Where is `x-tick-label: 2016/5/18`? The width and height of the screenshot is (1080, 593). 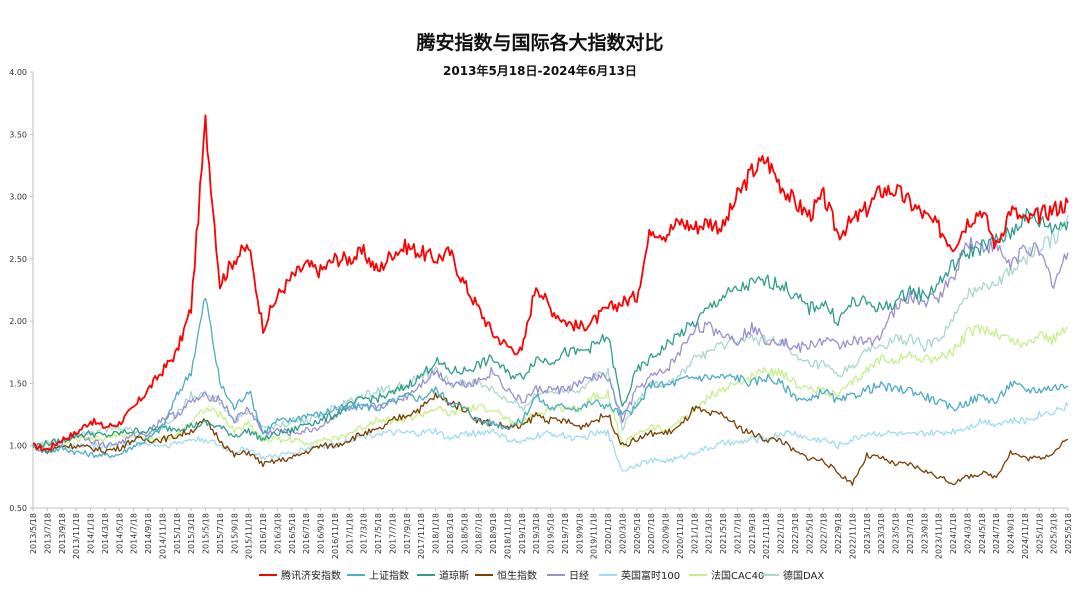 x-tick-label: 2016/5/18 is located at coordinates (292, 533).